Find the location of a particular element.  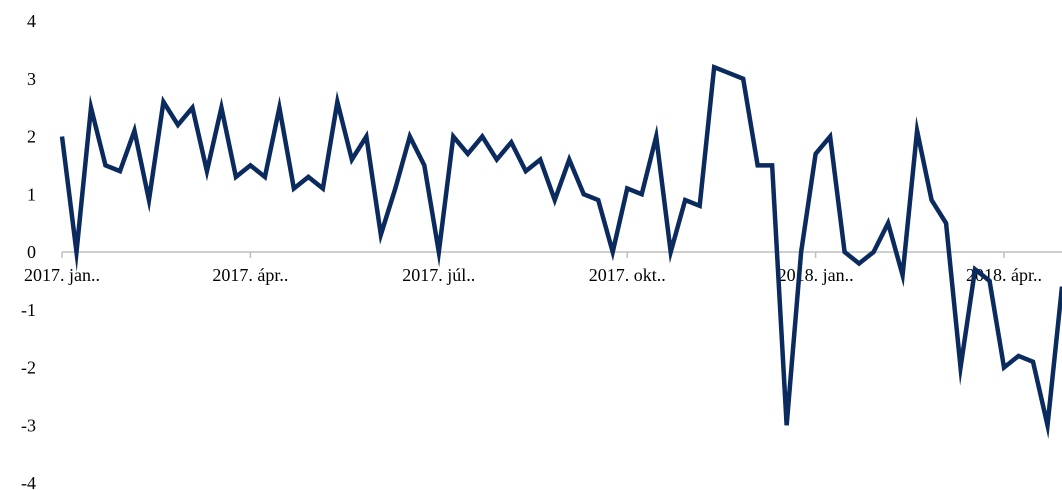

y-tick-label: -3 is located at coordinates (28, 425).